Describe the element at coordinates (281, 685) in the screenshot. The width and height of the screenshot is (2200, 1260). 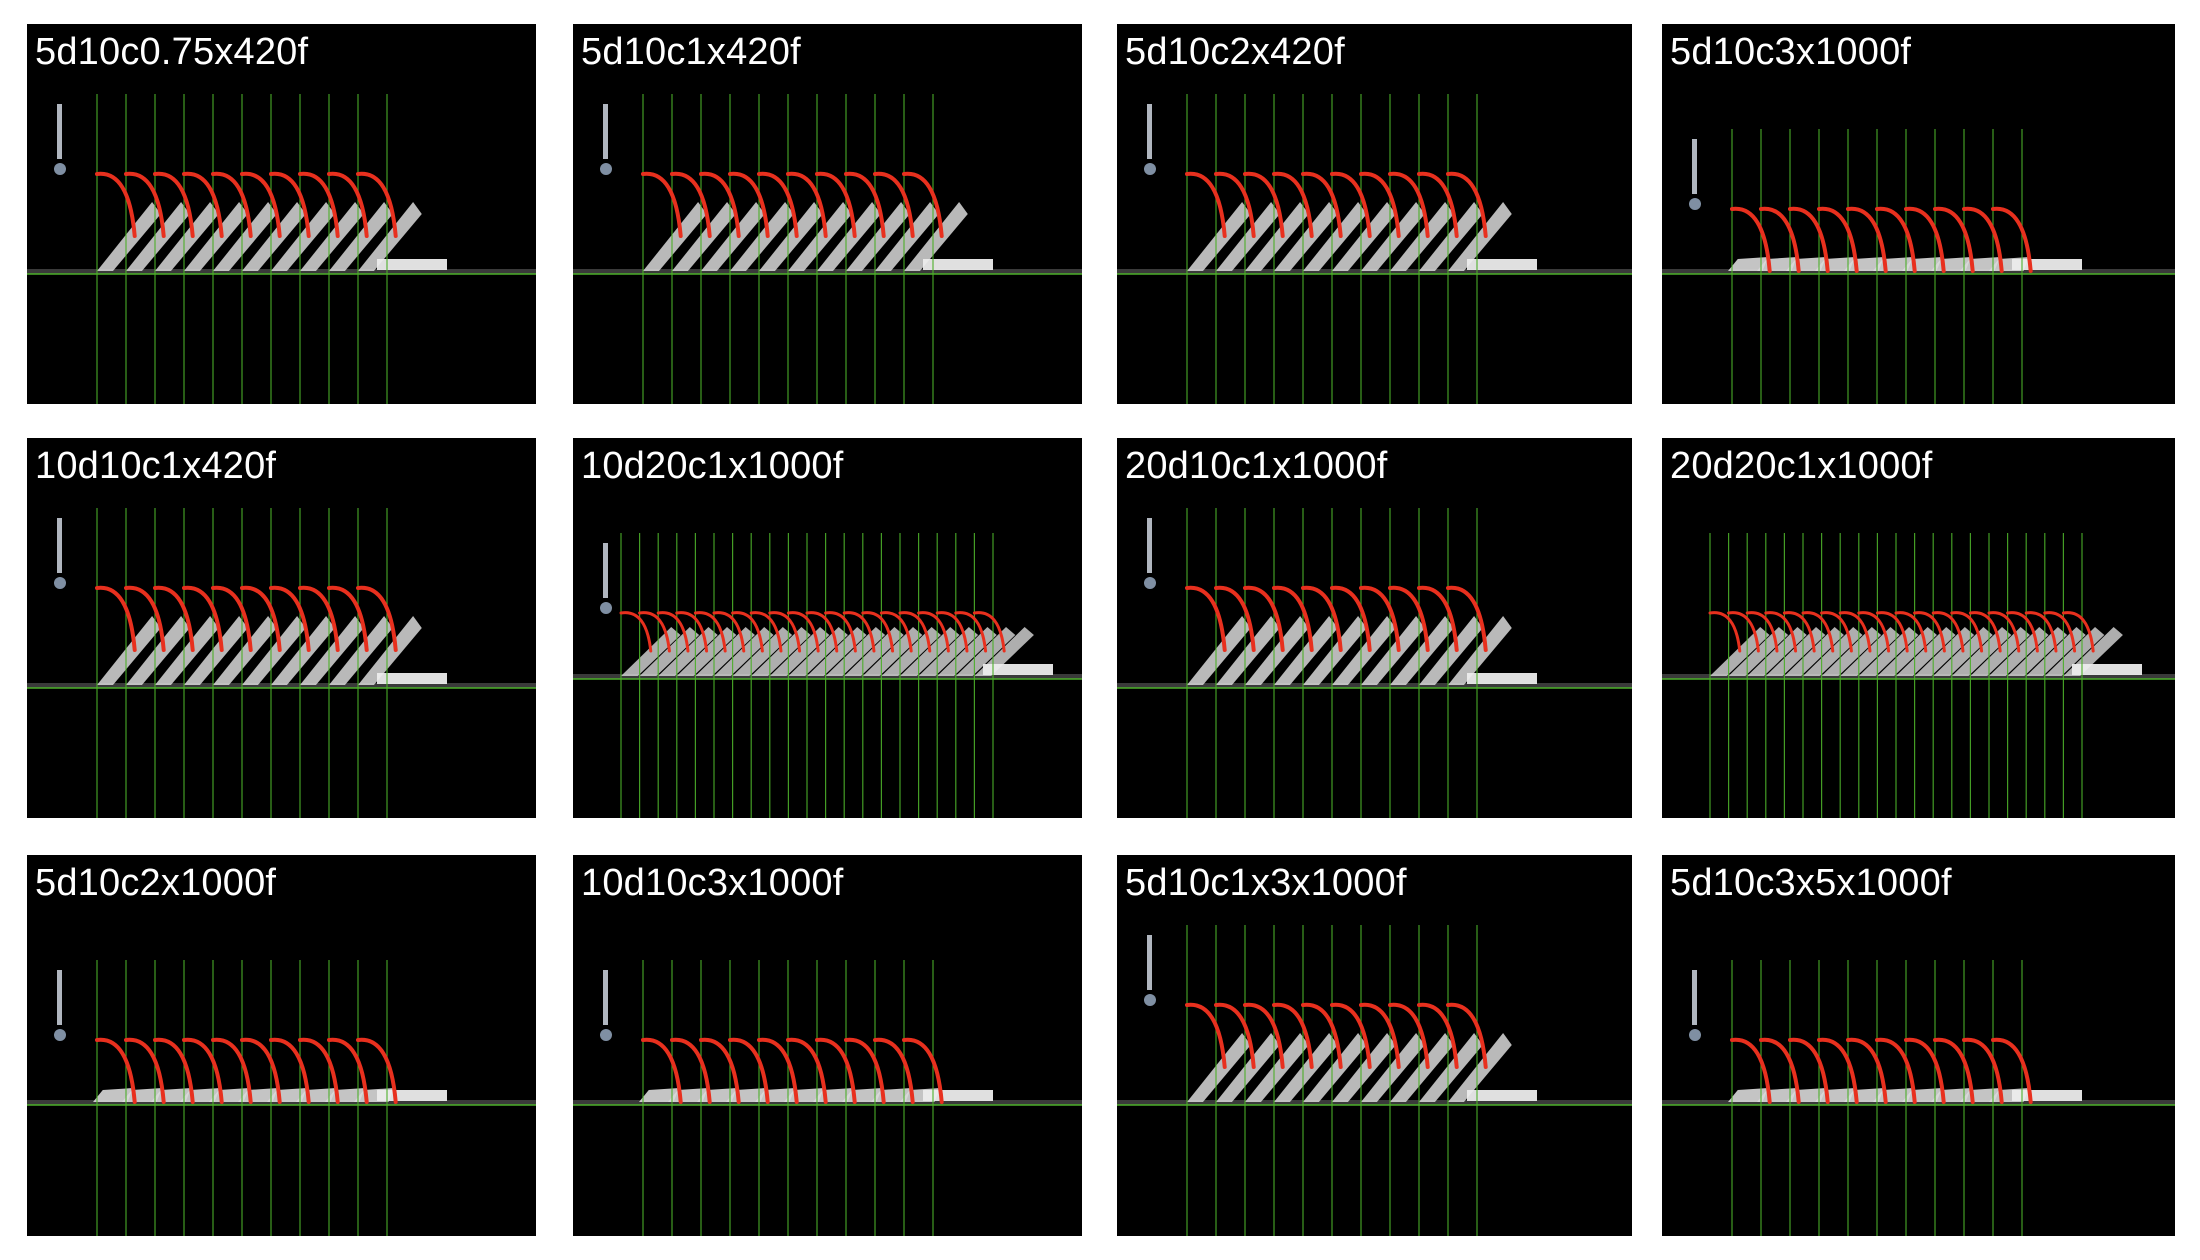
I see `ground-plate` at that location.